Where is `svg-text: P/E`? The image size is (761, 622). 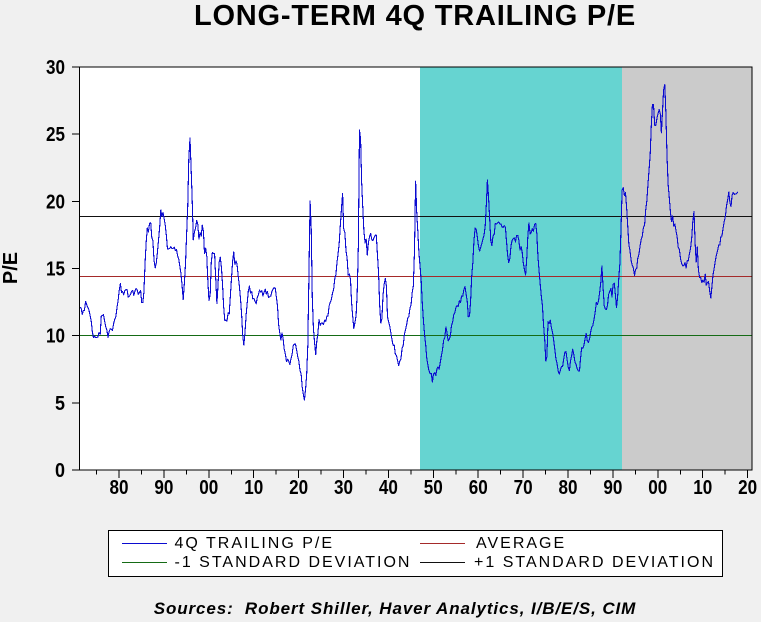 svg-text: P/E is located at coordinates (11, 268).